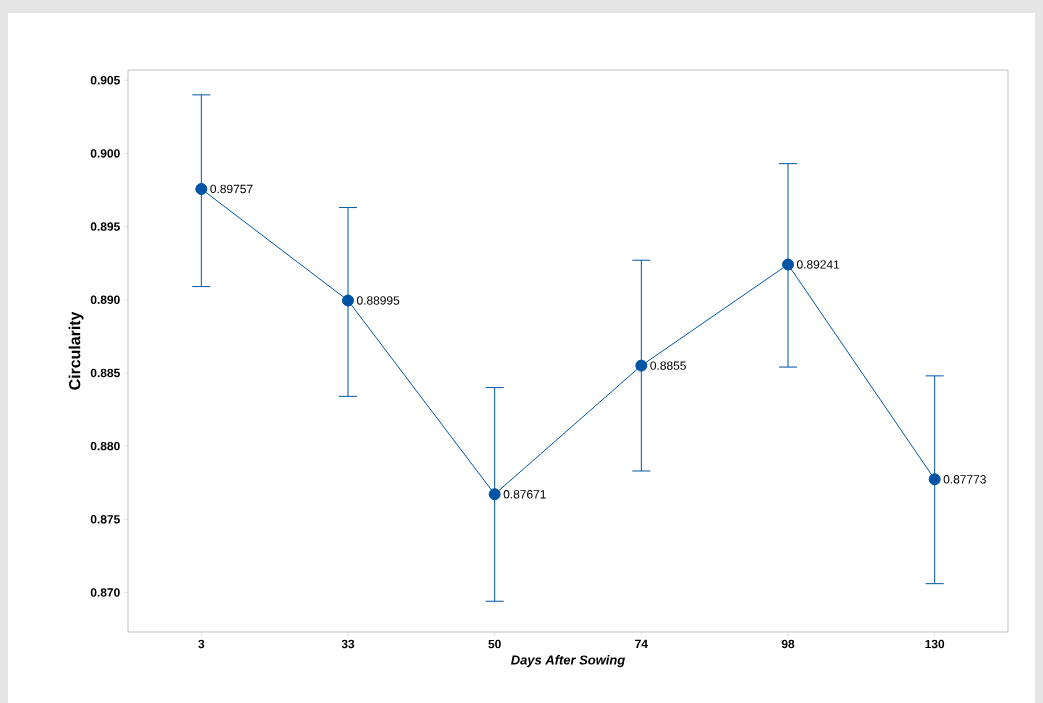  Describe the element at coordinates (524, 494) in the screenshot. I see `data-label: 0.87671` at that location.